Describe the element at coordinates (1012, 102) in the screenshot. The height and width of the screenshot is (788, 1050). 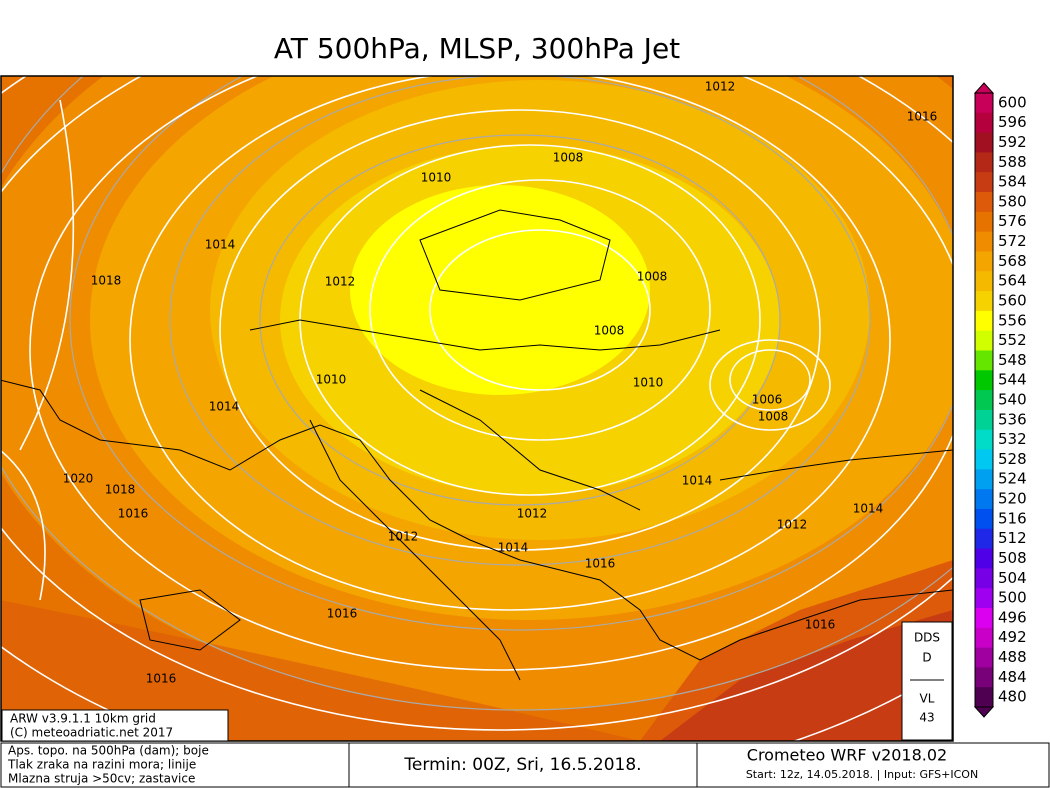
I see `colorbar-label: 600` at that location.